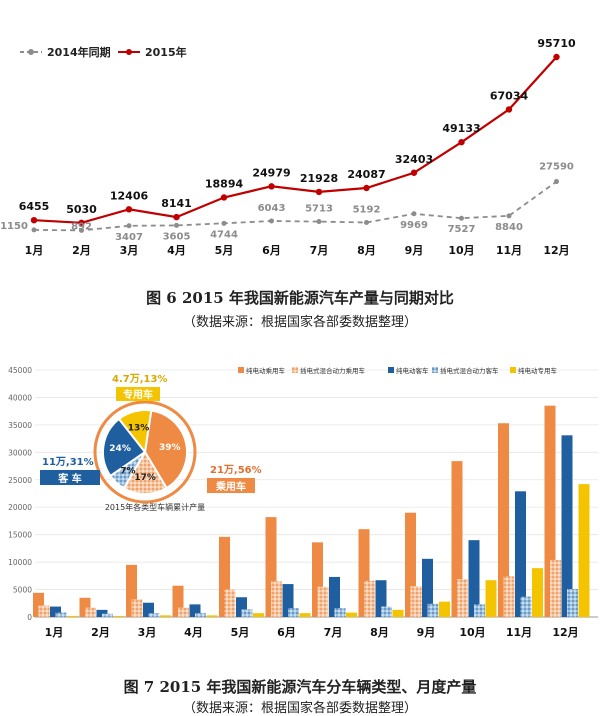  I want to click on y-tick-label: 40000, so click(20, 397).